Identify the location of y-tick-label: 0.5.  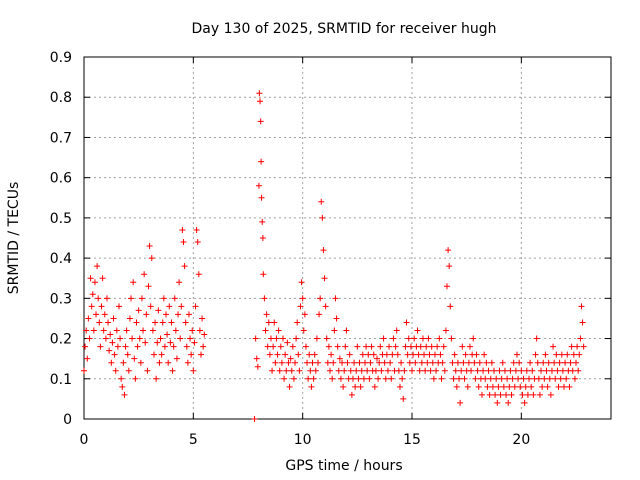
(61, 219).